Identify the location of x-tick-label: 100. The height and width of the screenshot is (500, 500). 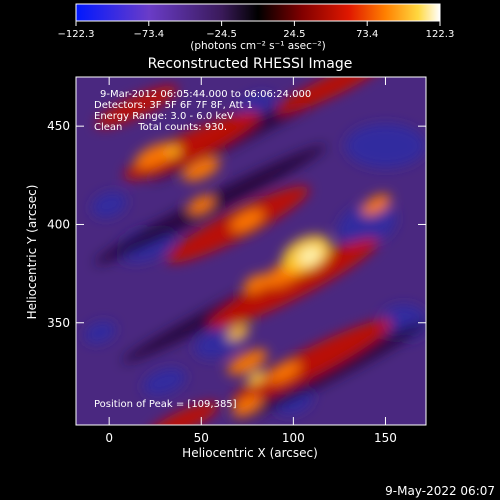
(293, 438).